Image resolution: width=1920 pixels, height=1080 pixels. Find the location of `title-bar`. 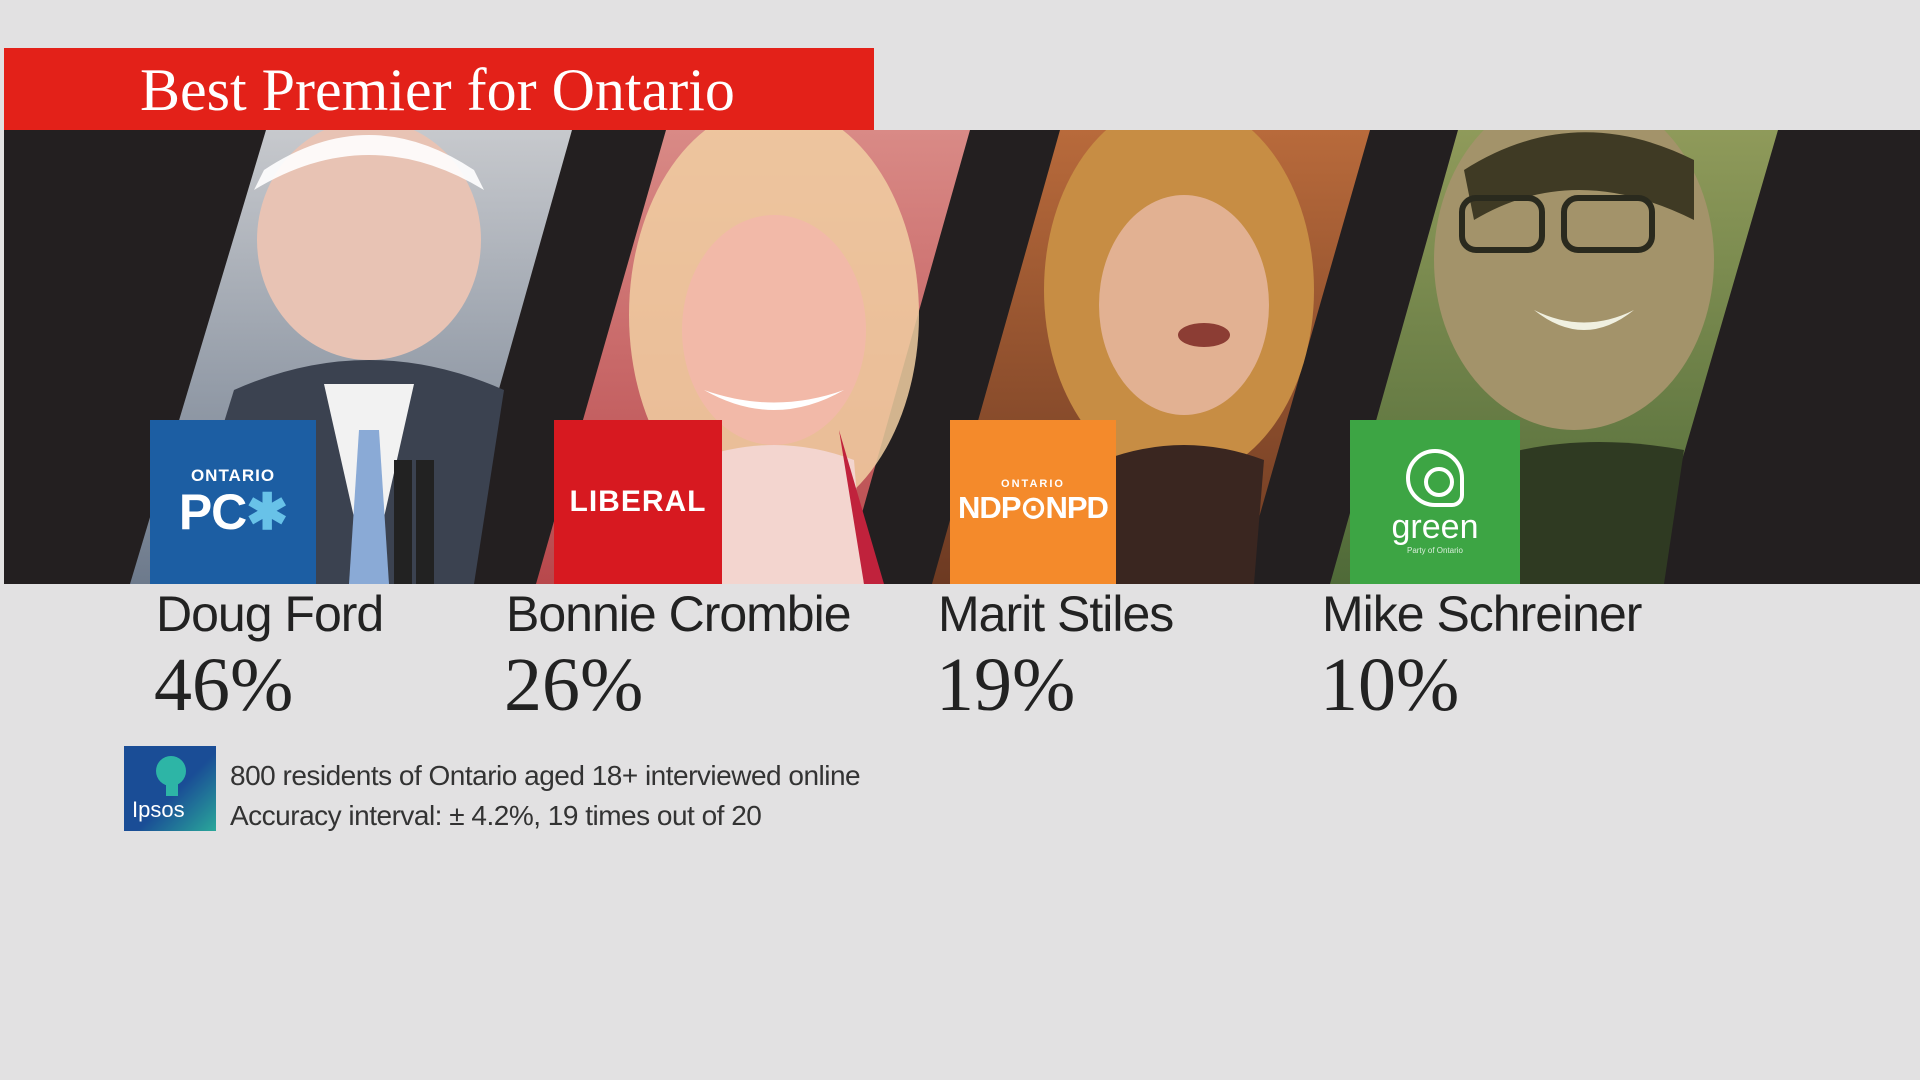

title-bar is located at coordinates (439, 89).